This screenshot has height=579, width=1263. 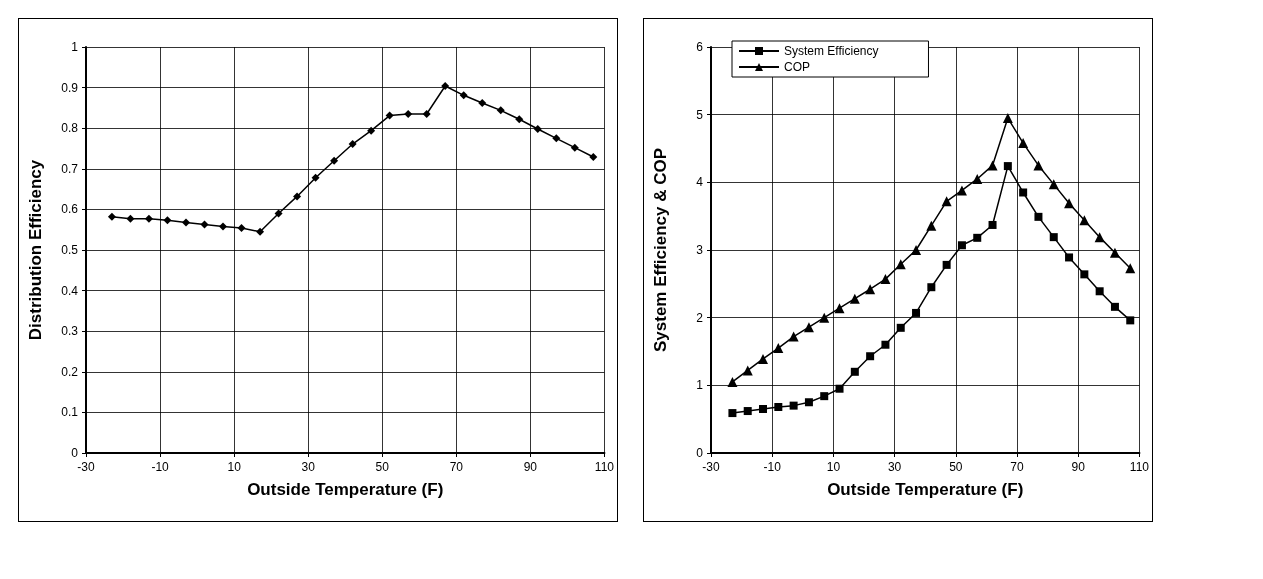 What do you see at coordinates (70, 331) in the screenshot?
I see `y-tick-label: 0.3` at bounding box center [70, 331].